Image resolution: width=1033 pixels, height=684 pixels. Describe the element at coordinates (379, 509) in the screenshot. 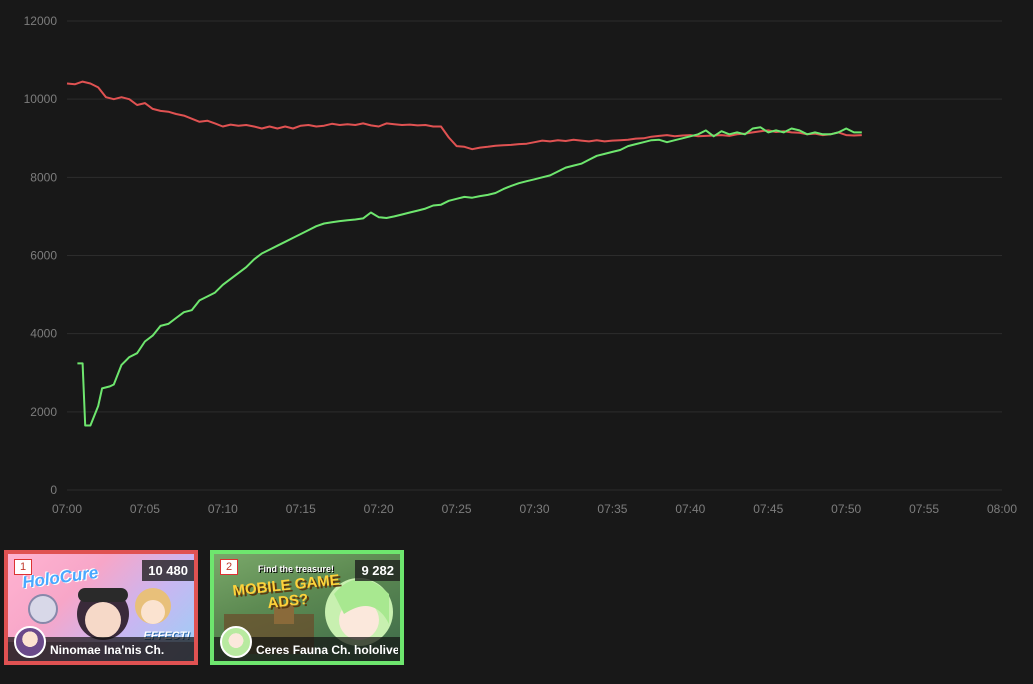

I see `x-tick-label: 07:20` at that location.